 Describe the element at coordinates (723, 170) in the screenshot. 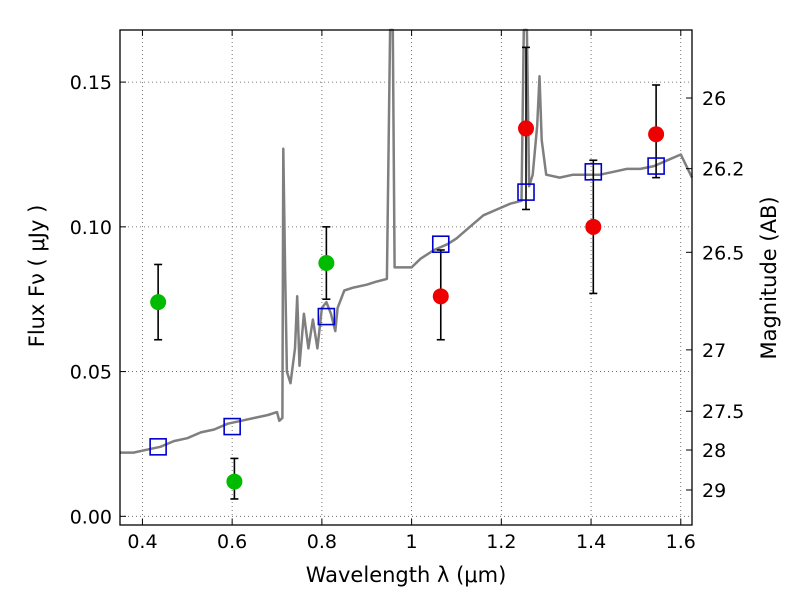

I see `y2-tick-label: 26.2` at that location.